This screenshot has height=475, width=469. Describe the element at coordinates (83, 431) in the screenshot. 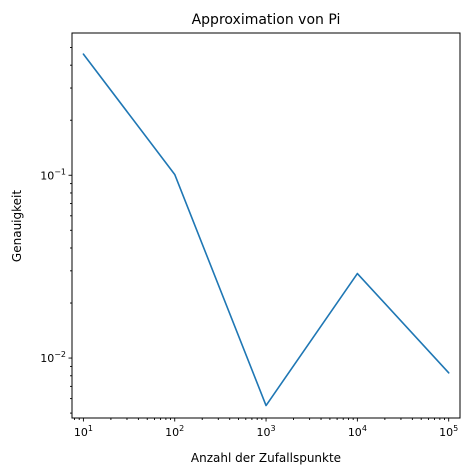

I see `x-tick-label: 10¹` at that location.